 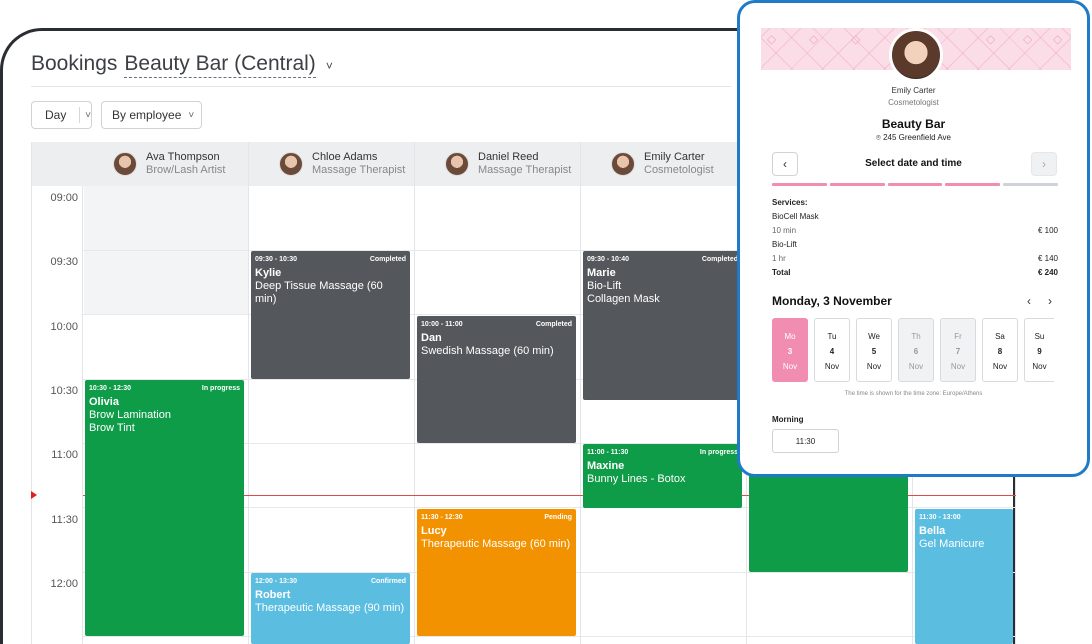 What do you see at coordinates (110, 388) in the screenshot?
I see `appointment-time: 10:30 - 12:30` at bounding box center [110, 388].